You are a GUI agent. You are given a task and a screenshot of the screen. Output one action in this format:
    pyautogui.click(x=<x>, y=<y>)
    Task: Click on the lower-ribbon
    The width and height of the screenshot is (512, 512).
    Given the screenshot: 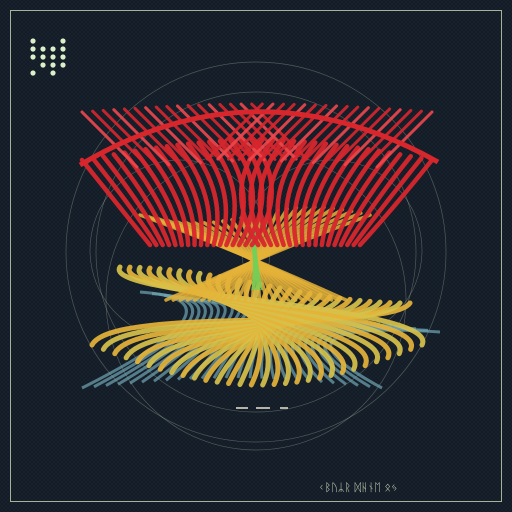 What is the action you would take?
    pyautogui.click(x=271, y=306)
    